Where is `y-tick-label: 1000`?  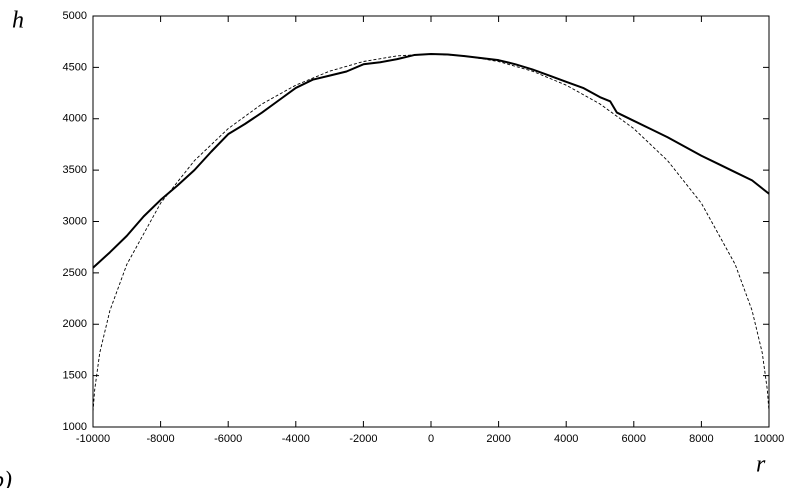 y-tick-label: 1000 is located at coordinates (75, 427).